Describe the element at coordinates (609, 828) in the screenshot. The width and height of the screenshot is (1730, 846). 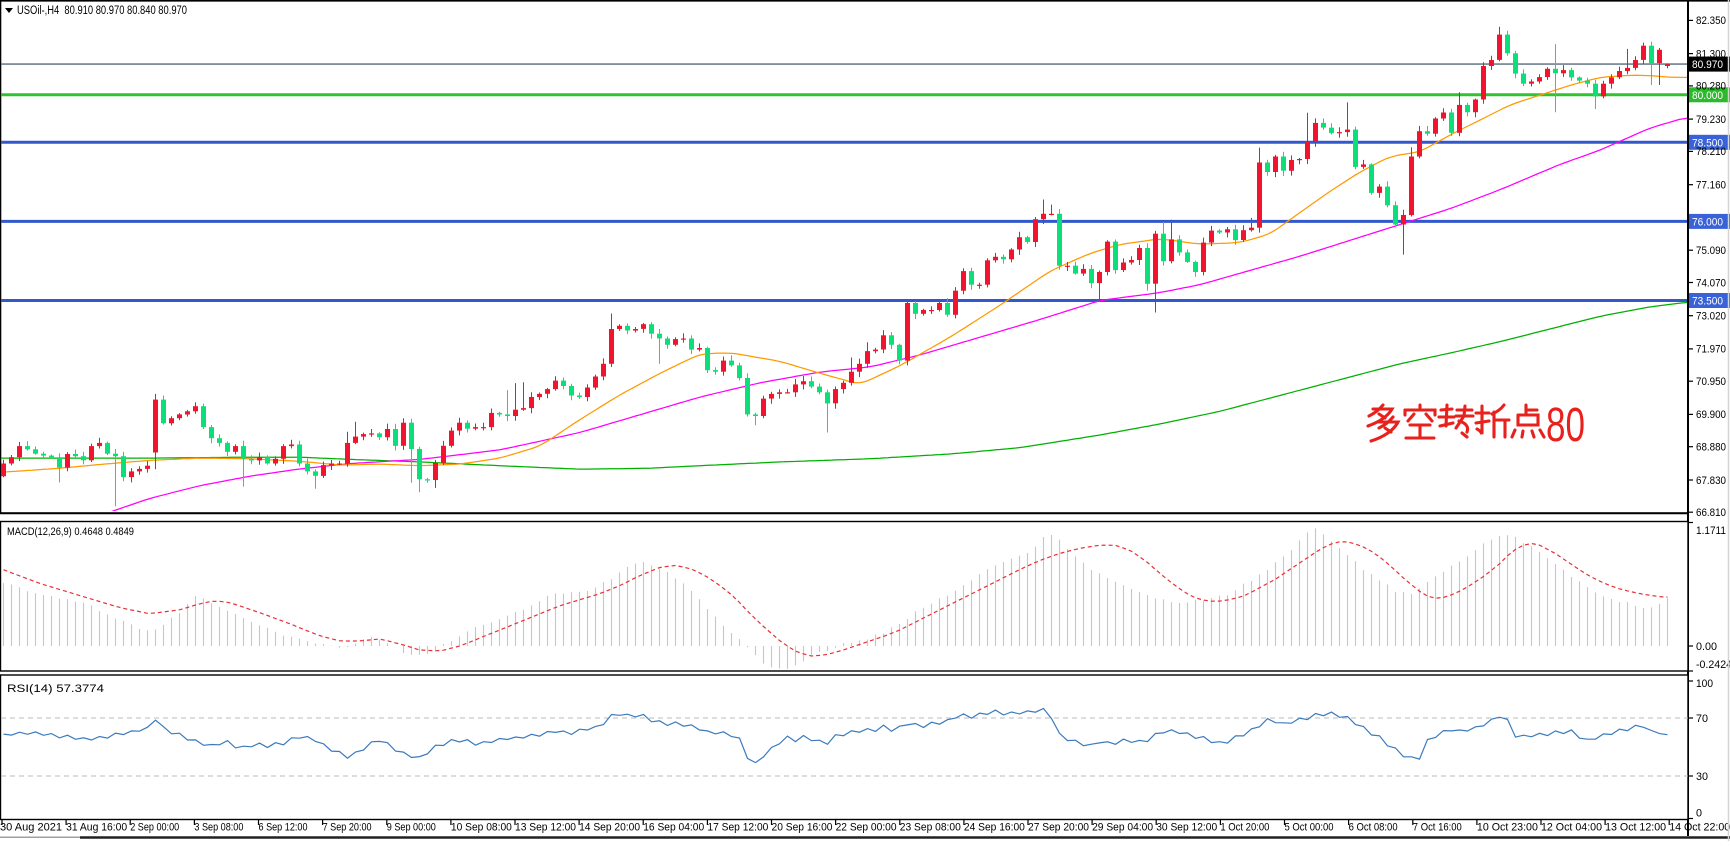
I see `svg-text: 14 Sep 20:00` at that location.